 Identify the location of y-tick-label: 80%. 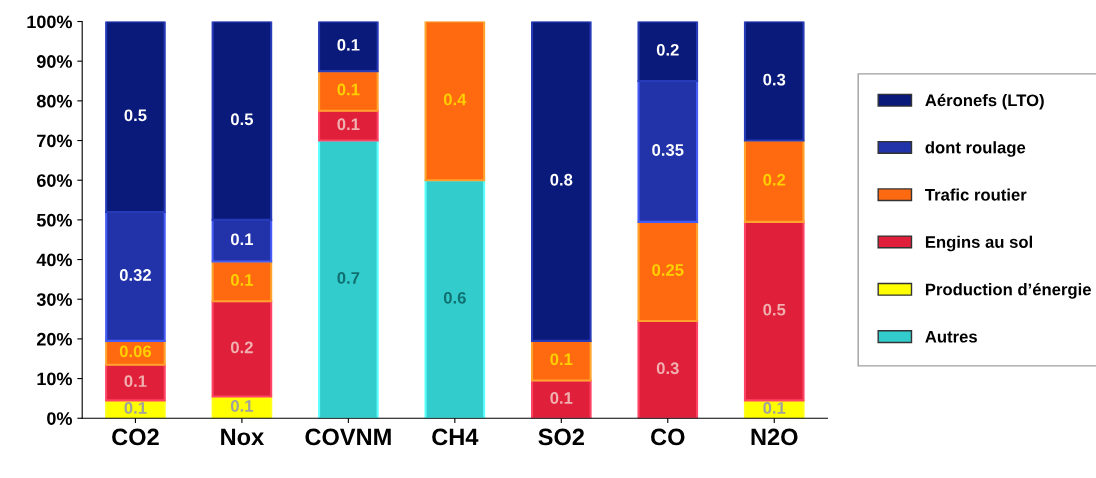
(54, 101).